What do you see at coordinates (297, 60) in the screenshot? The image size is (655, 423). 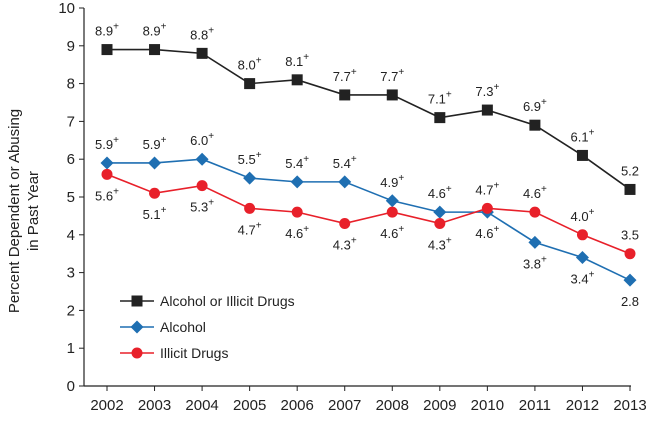 I see `data-label: 8.1+` at bounding box center [297, 60].